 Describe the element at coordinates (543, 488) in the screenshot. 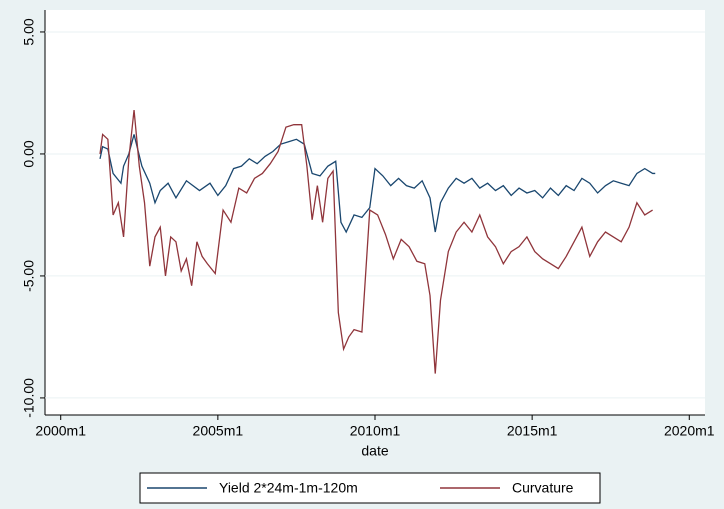

I see `legend-label: Curvature` at that location.